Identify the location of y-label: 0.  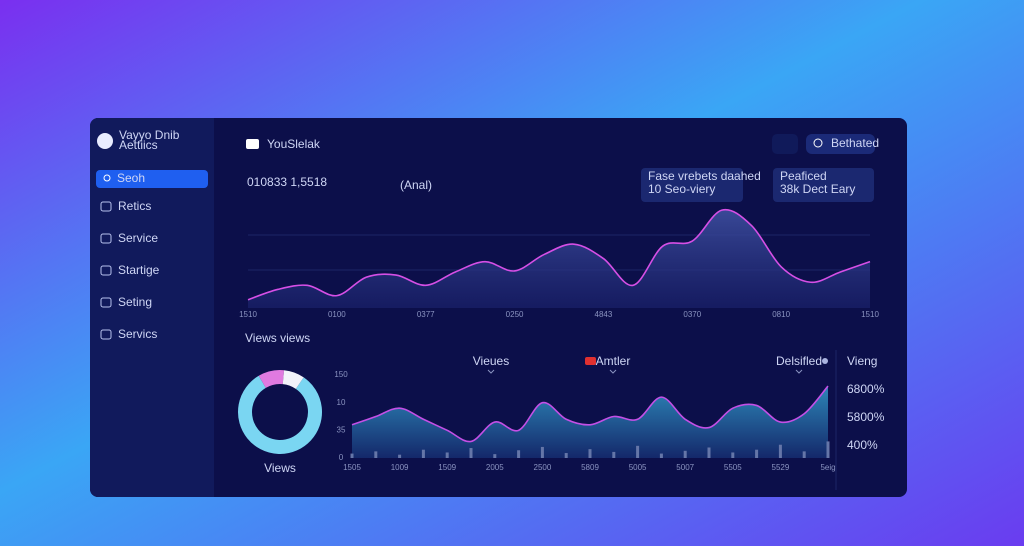
(341, 457).